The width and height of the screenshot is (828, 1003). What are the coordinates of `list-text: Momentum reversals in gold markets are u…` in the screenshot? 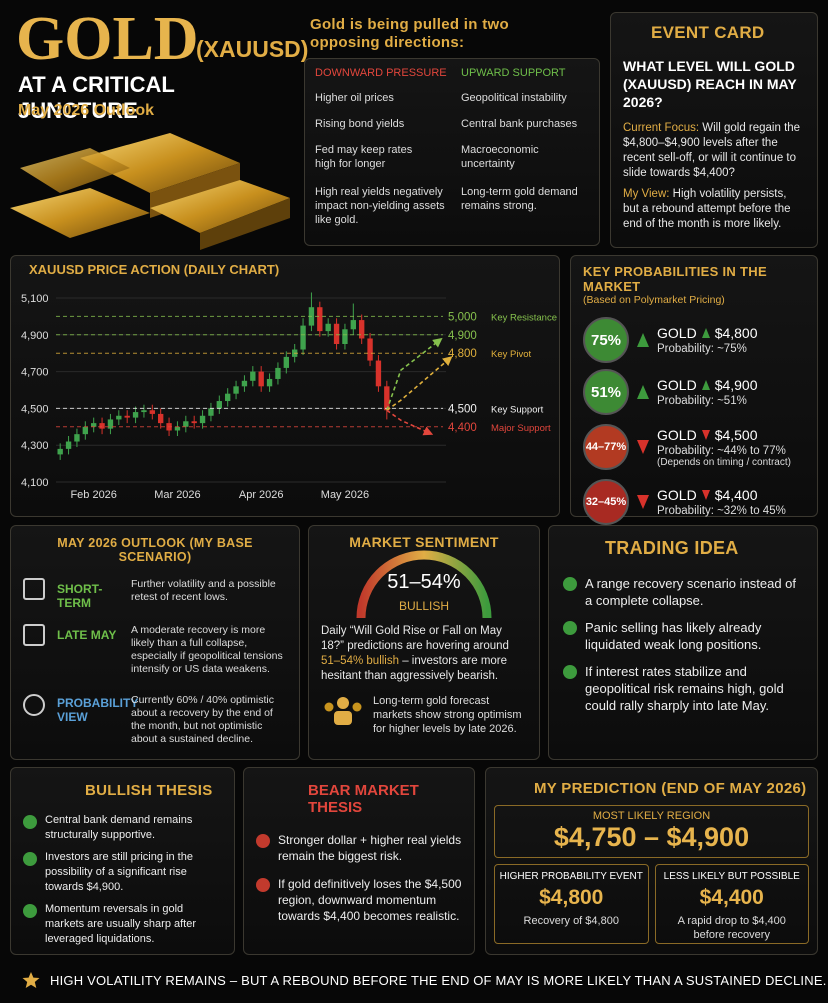 It's located at (121, 924).